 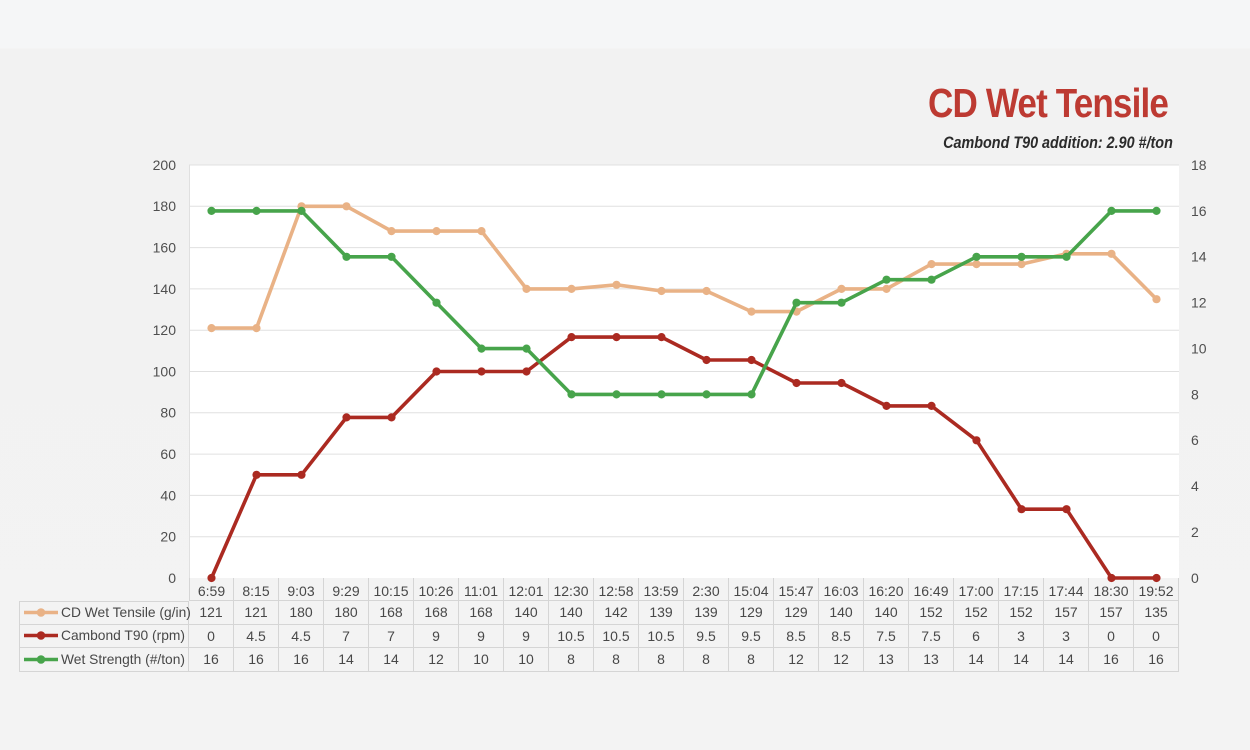 What do you see at coordinates (1199, 303) in the screenshot?
I see `svg-text: 12` at bounding box center [1199, 303].